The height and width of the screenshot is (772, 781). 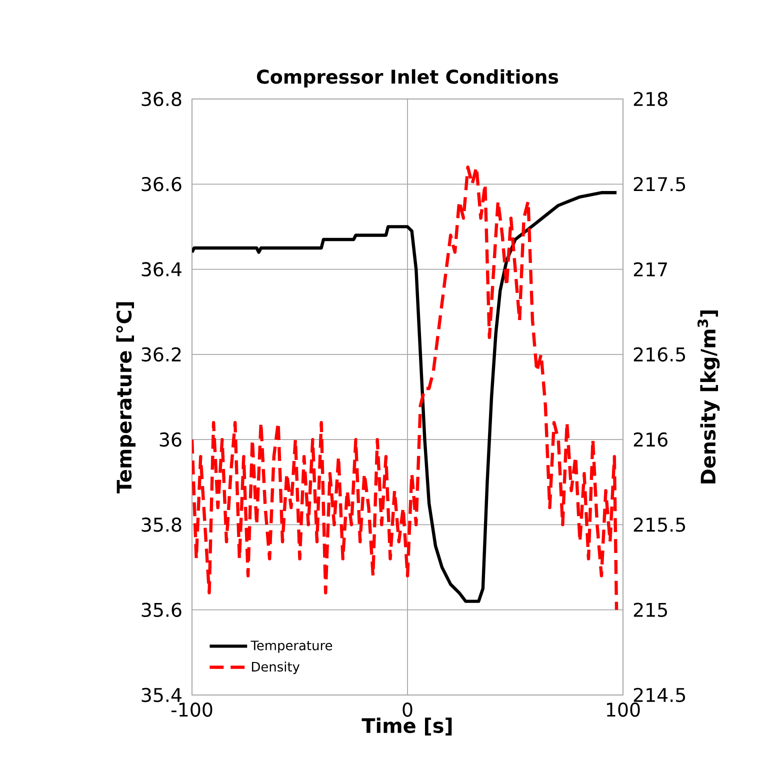 I want to click on y-tick-label: 36.8, so click(x=162, y=99).